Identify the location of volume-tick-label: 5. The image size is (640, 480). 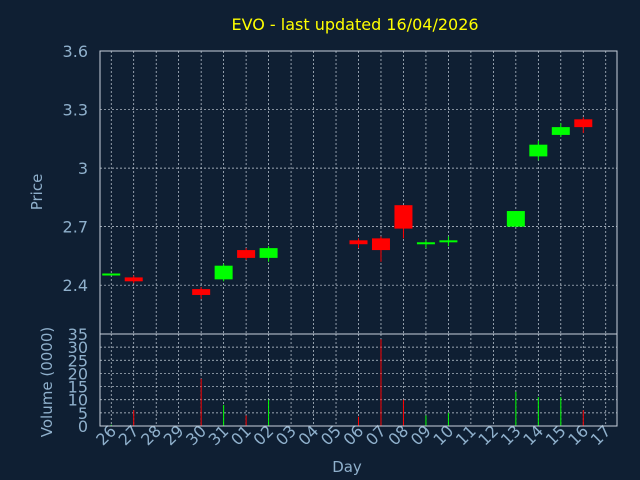
(83, 413).